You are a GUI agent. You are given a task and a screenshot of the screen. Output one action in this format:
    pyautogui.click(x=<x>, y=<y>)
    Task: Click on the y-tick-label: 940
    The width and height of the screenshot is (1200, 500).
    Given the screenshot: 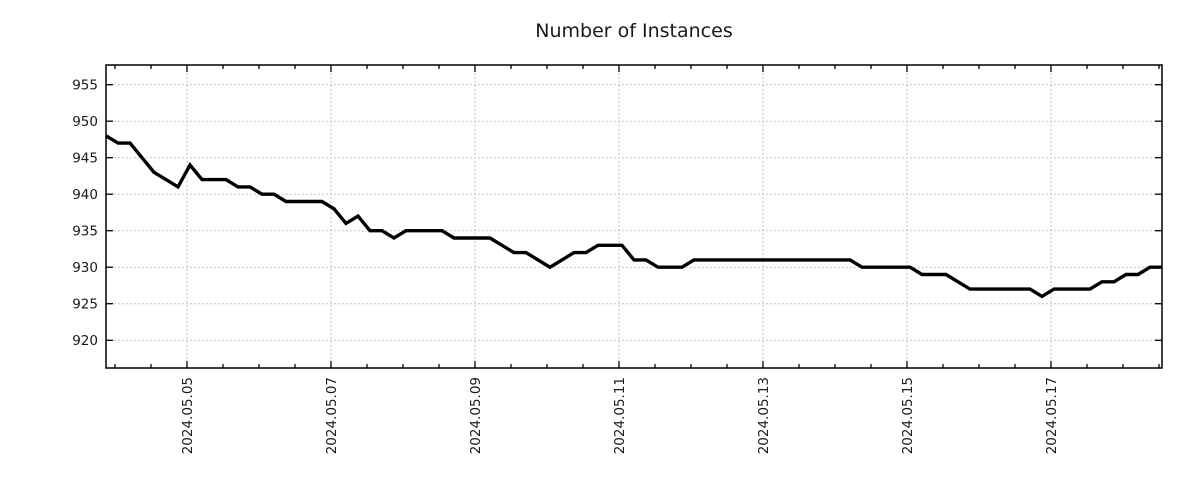 What is the action you would take?
    pyautogui.click(x=85, y=195)
    